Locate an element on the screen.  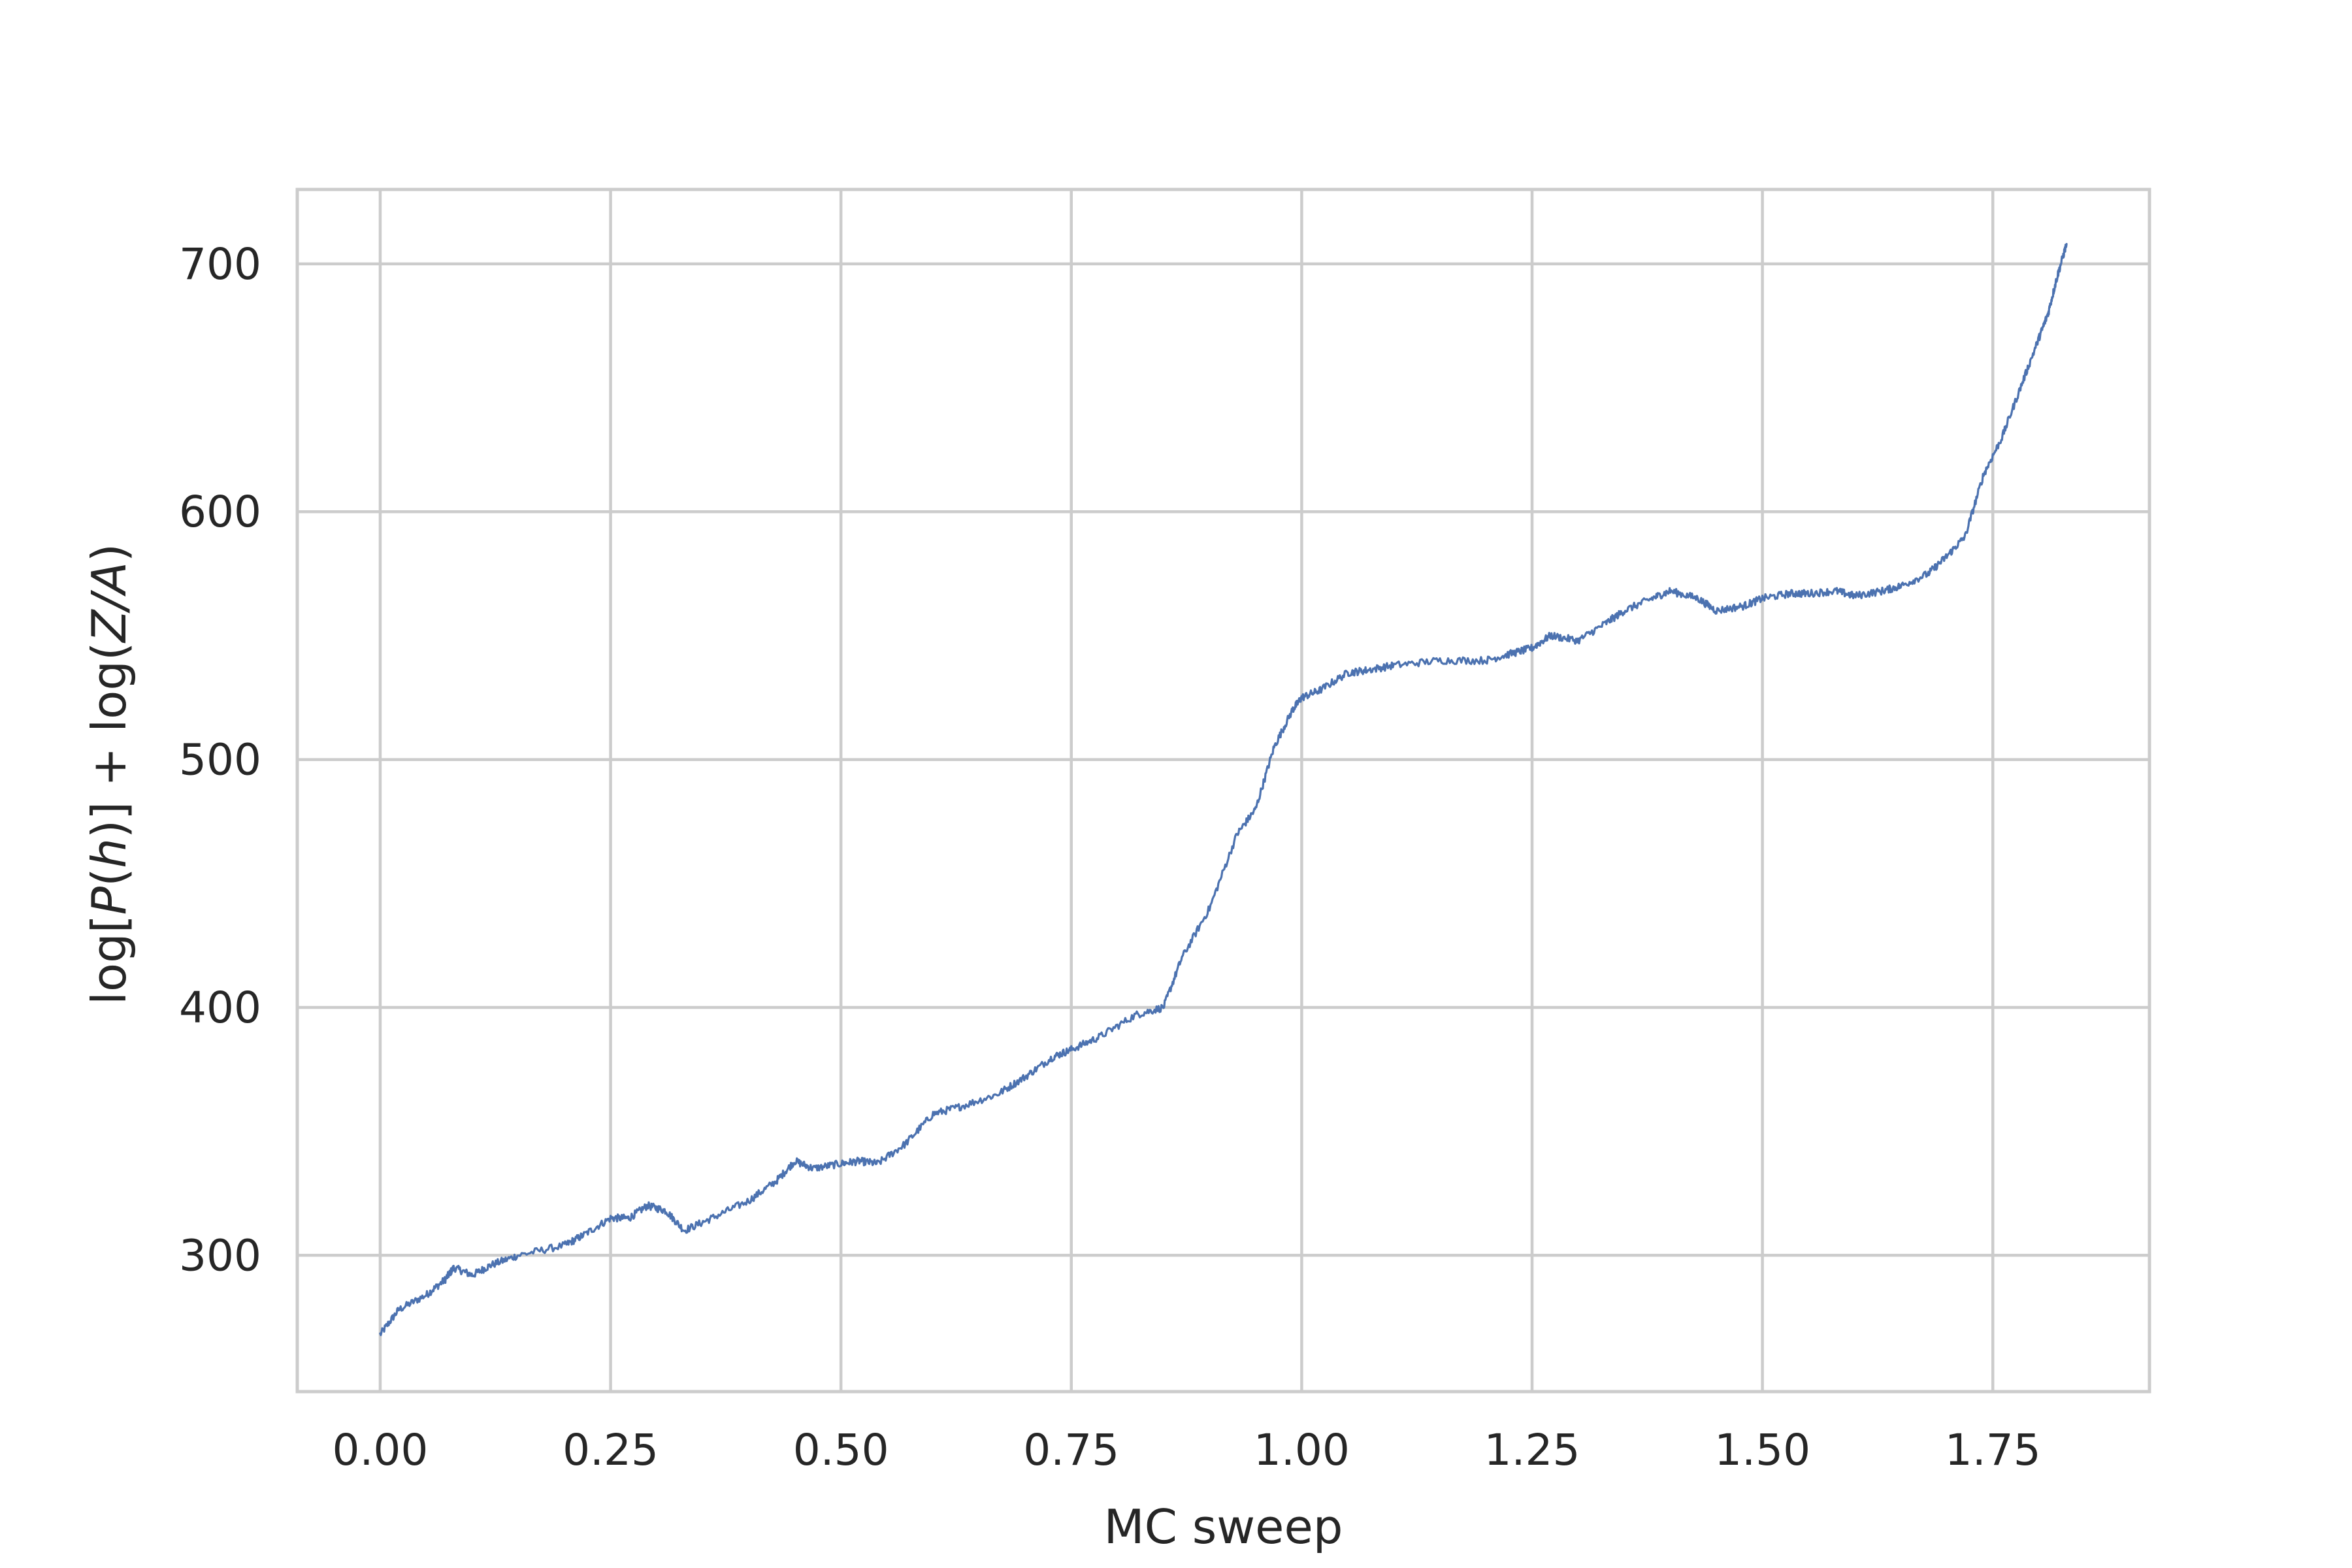
x-tick-label: 1.25 is located at coordinates (1532, 1450).